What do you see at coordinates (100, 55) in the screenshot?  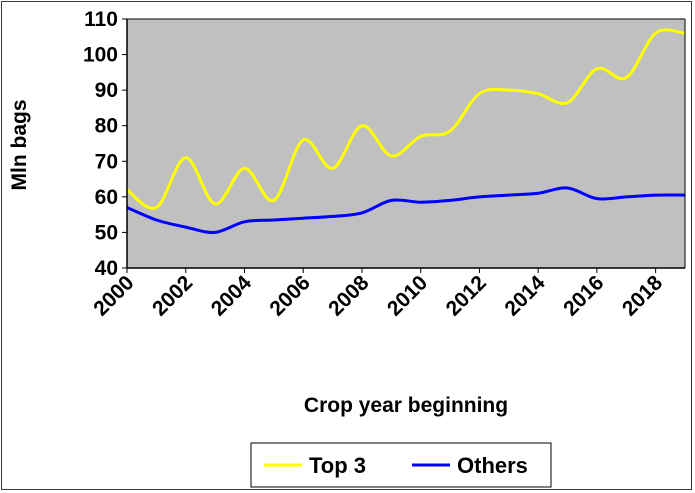 I see `y-tick-label: 100` at bounding box center [100, 55].